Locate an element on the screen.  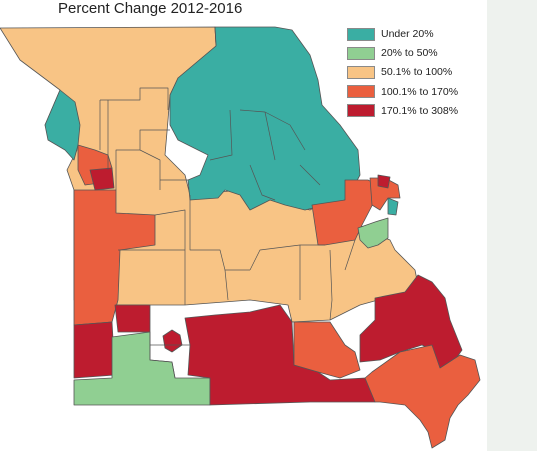
legend-item-100-to-170: 100.1% to 170% is located at coordinates (417, 92).